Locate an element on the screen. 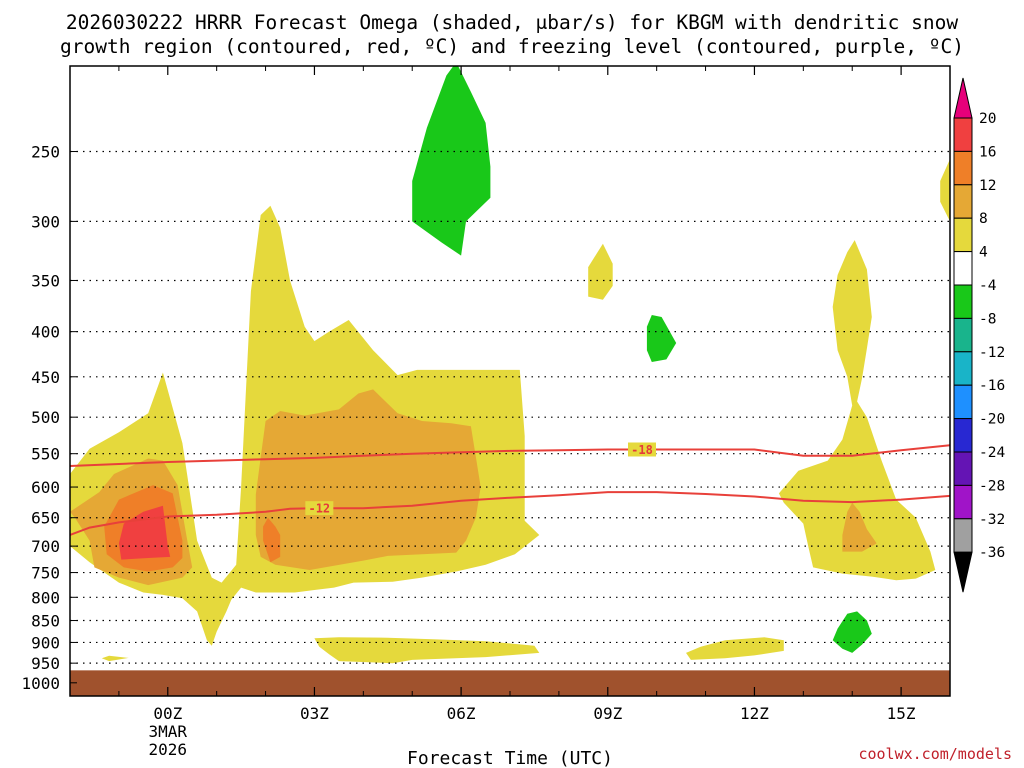 Image resolution: width=1024 pixels, height=768 pixels. y-tick-label-500: 500 is located at coordinates (45, 417).